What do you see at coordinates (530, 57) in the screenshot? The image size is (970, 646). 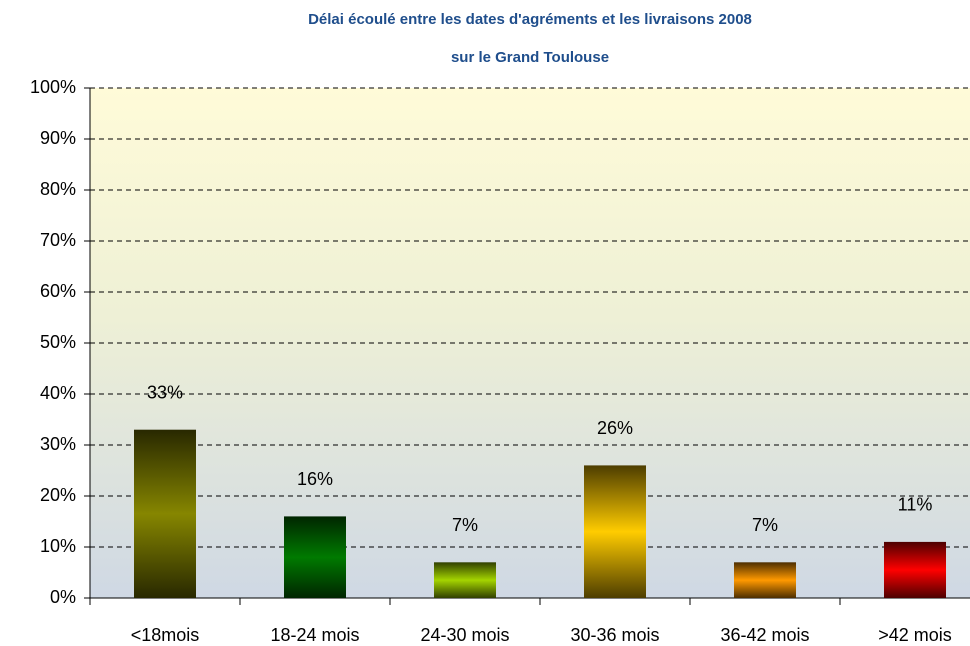 I see `chart-title: sur le Grand Toulouse` at bounding box center [530, 57].